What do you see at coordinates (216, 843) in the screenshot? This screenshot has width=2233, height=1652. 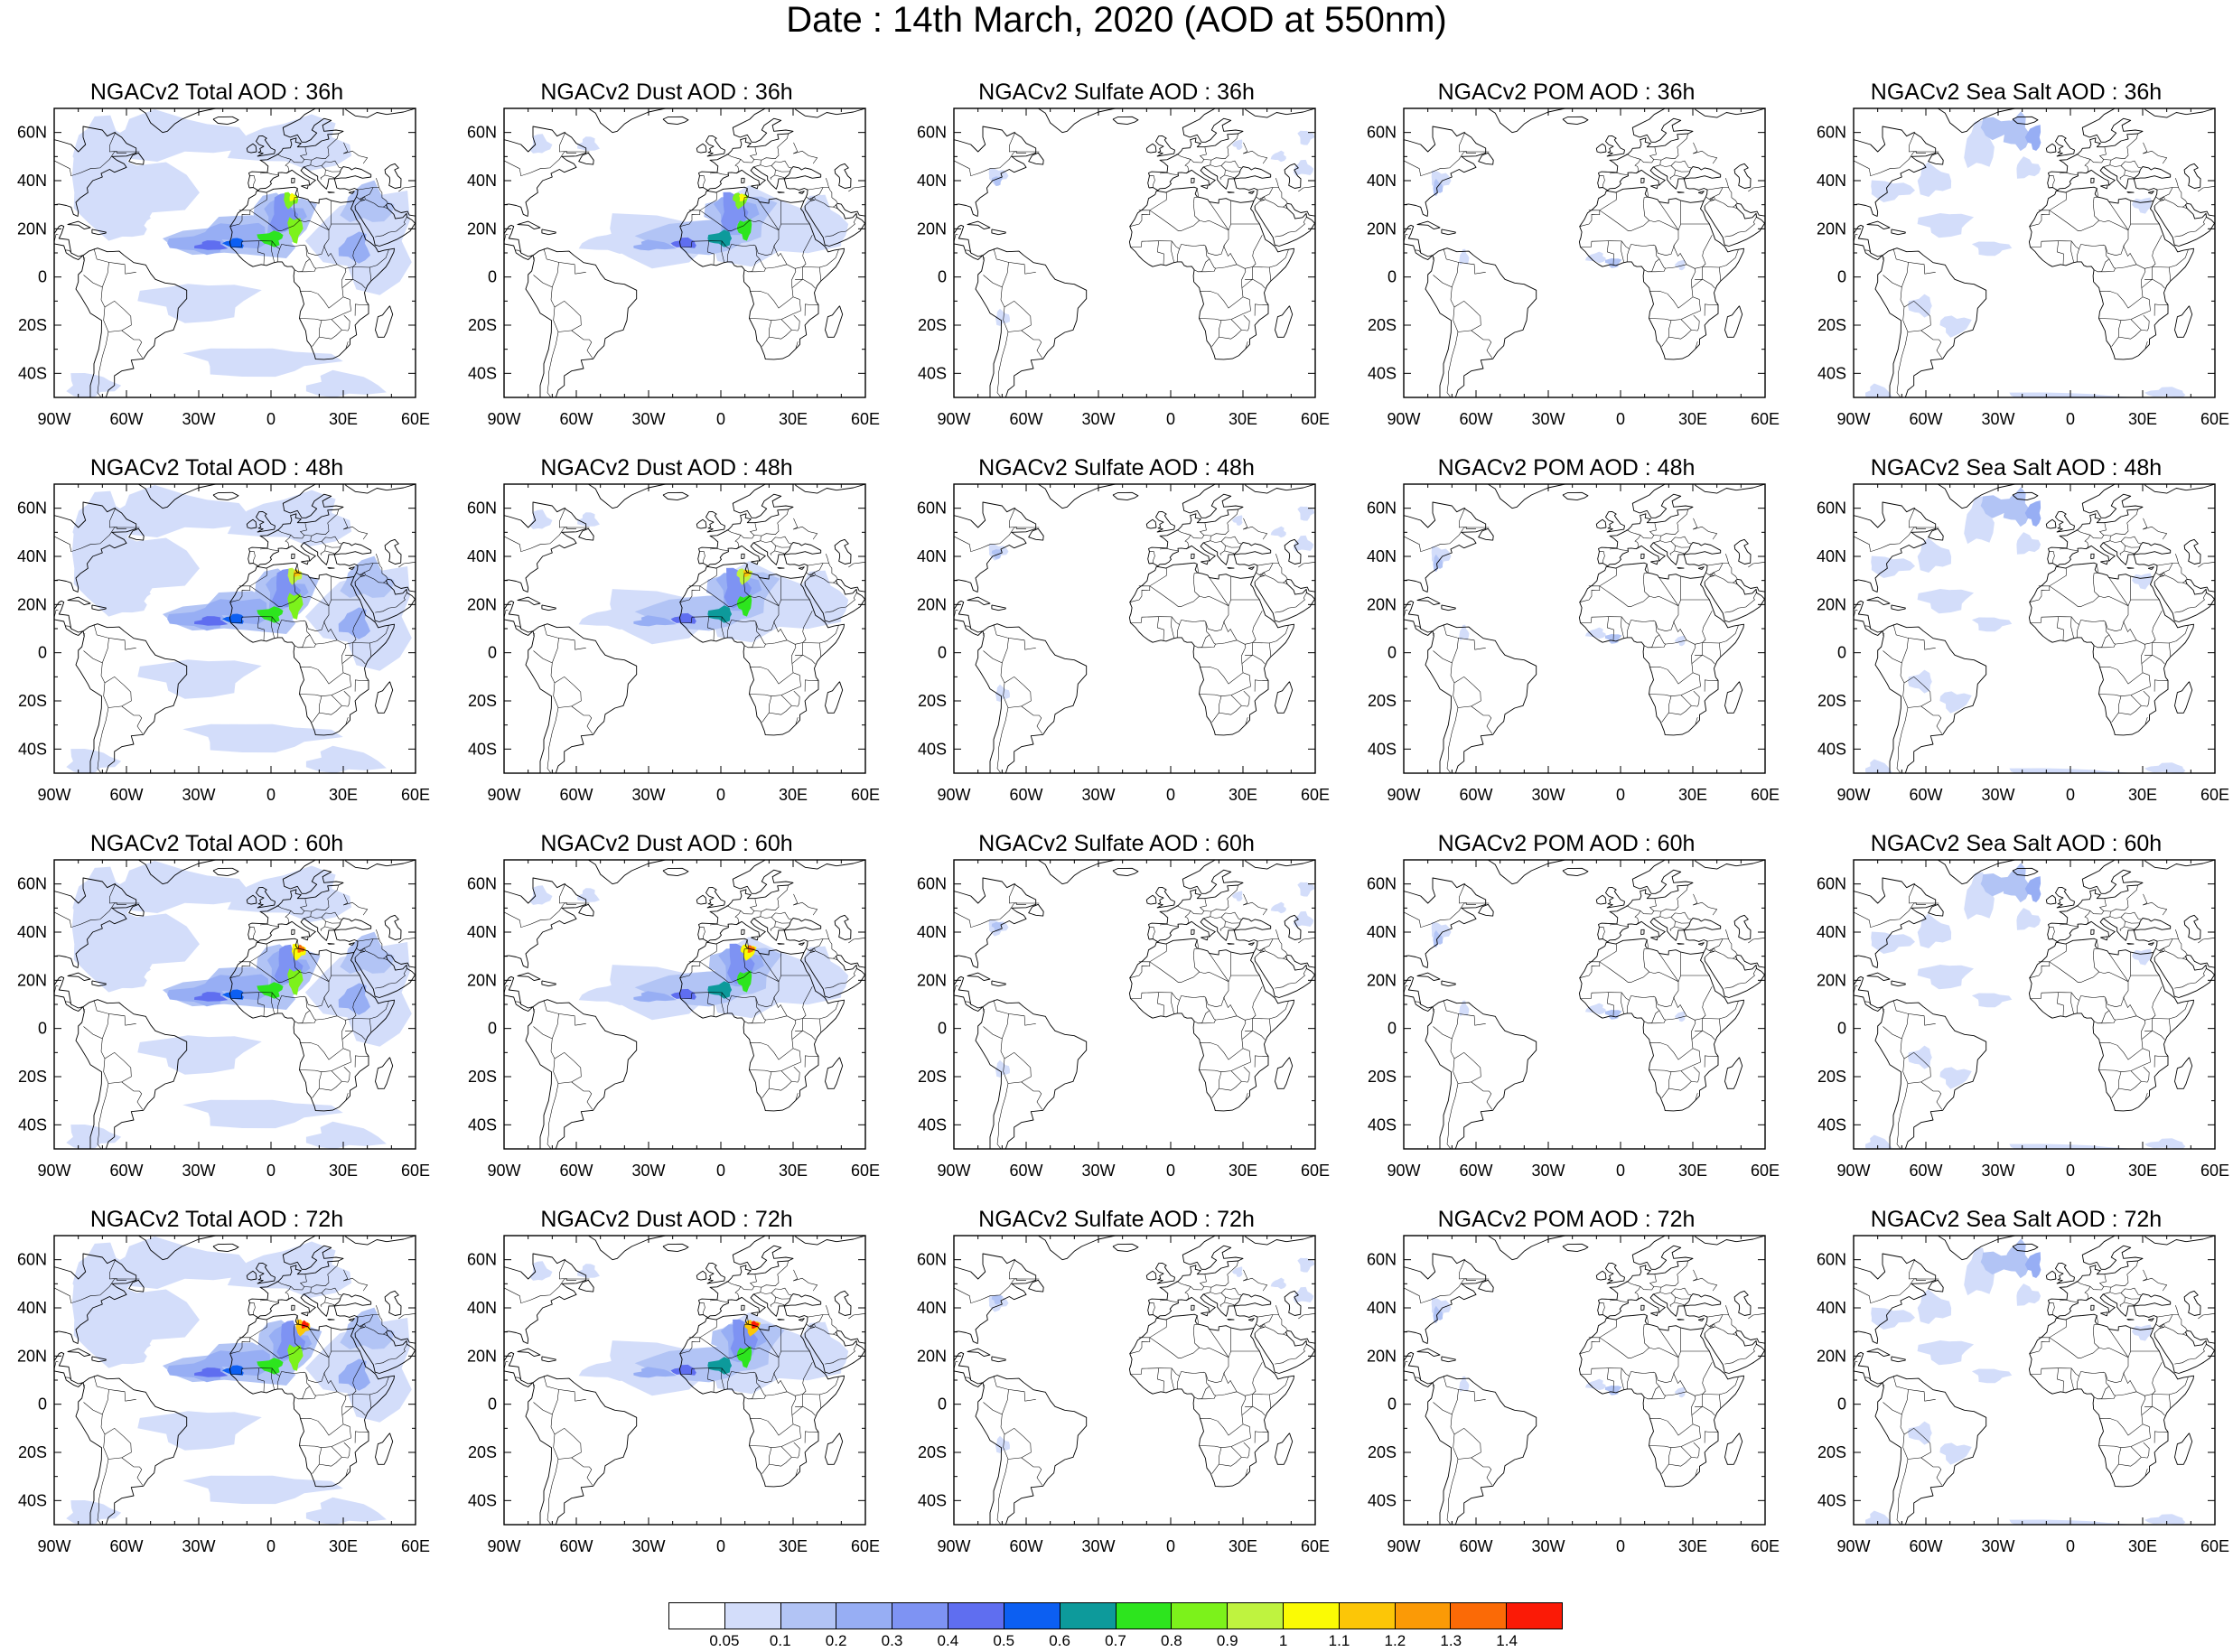 I see `panel-title: NGACv2 Total AOD : 60h` at bounding box center [216, 843].